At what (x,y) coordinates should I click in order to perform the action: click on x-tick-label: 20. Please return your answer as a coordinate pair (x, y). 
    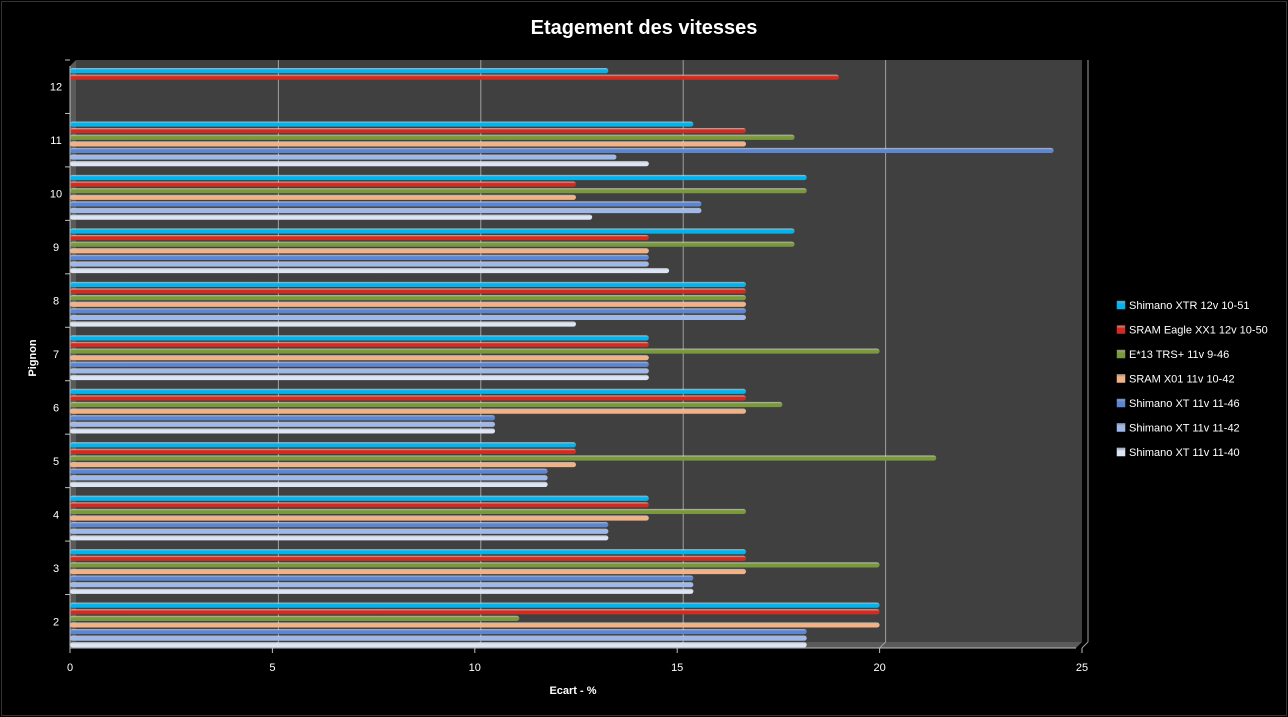
    Looking at the image, I should click on (879, 668).